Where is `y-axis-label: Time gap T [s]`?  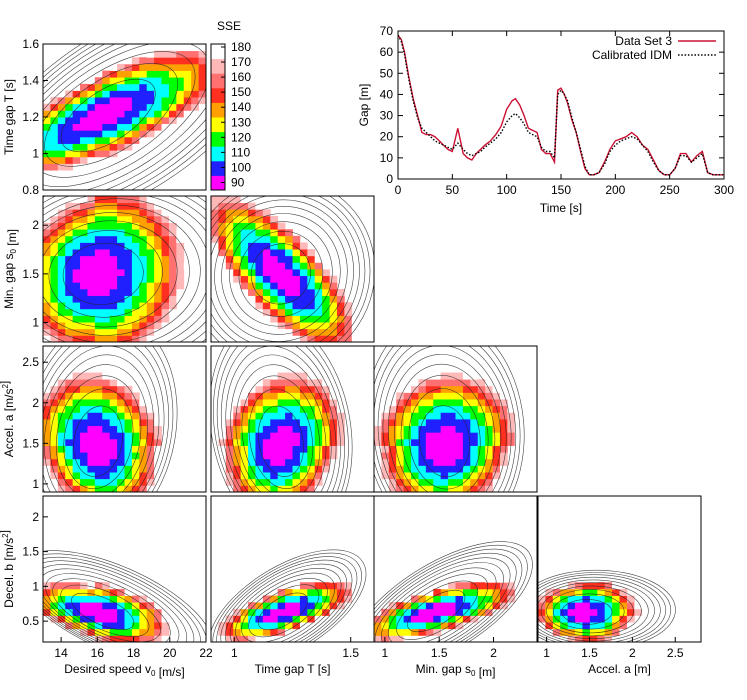 y-axis-label: Time gap T [s] is located at coordinates (9, 117).